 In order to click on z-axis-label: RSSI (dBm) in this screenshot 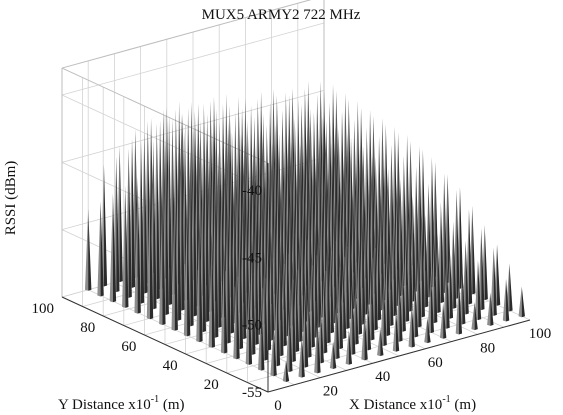, I will do `click(11, 198)`.